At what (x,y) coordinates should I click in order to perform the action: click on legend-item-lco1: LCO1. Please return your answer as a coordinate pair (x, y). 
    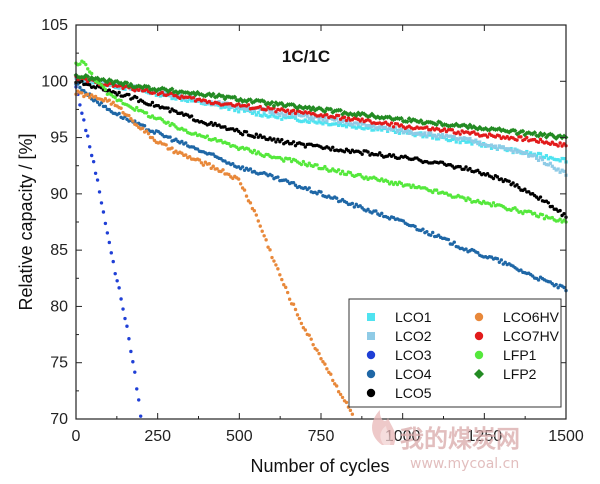
    Looking at the image, I should click on (399, 317).